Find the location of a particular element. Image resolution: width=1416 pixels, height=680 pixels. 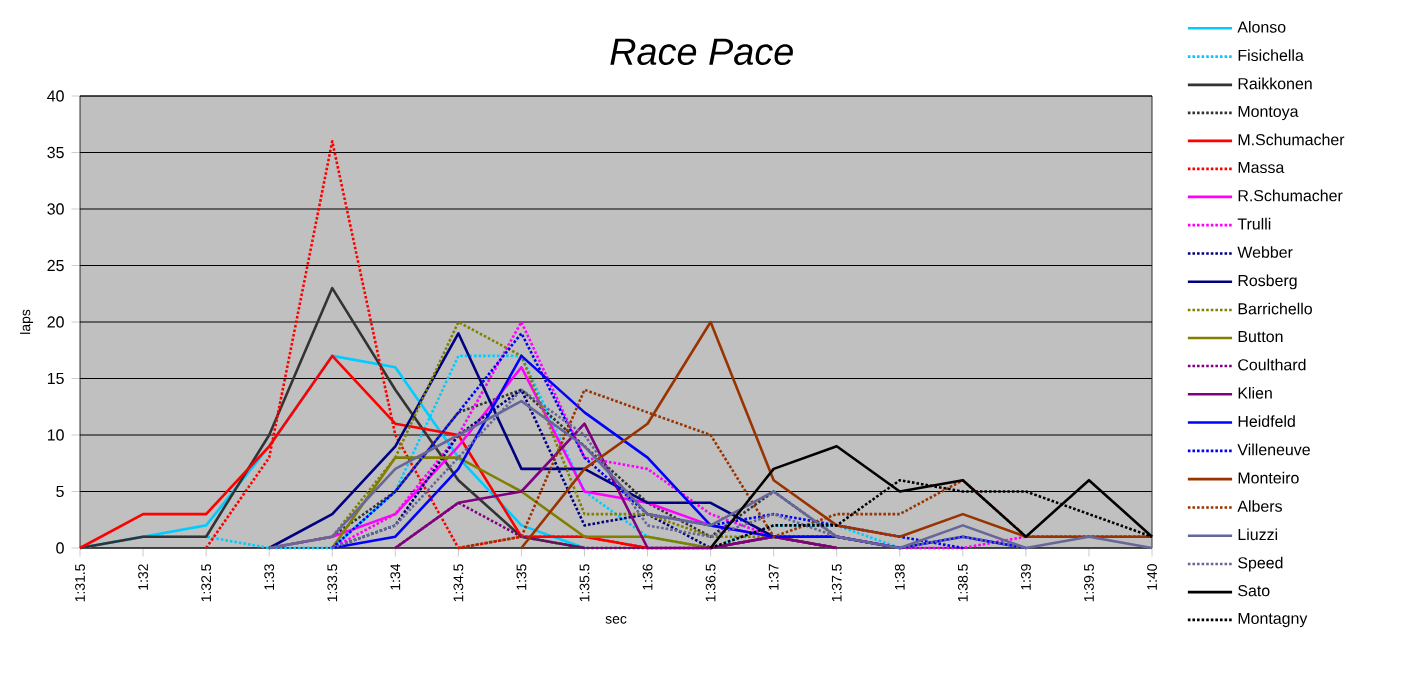

chart-title: Race Pace is located at coordinates (701, 52).